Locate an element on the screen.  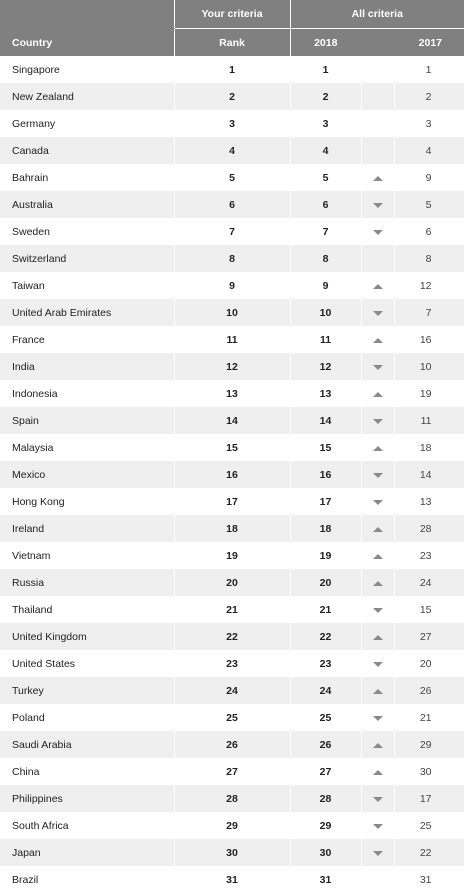
rank-2018-cell: 16 is located at coordinates (326, 474).